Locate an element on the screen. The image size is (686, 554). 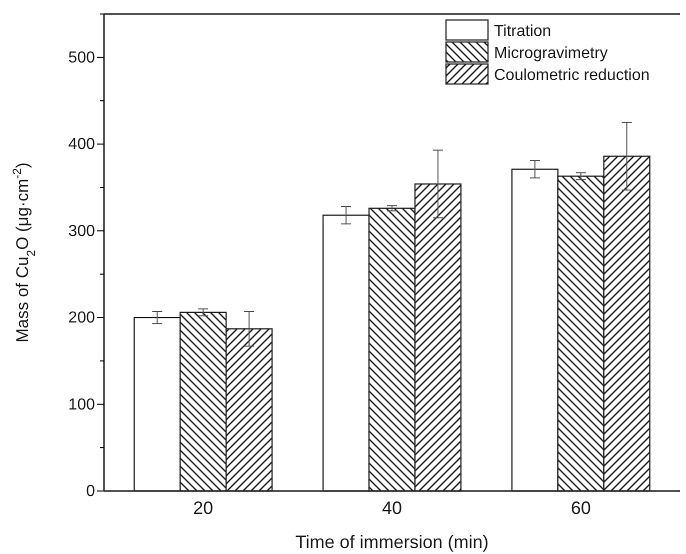
legend-label: Microgravimetry is located at coordinates (551, 53).